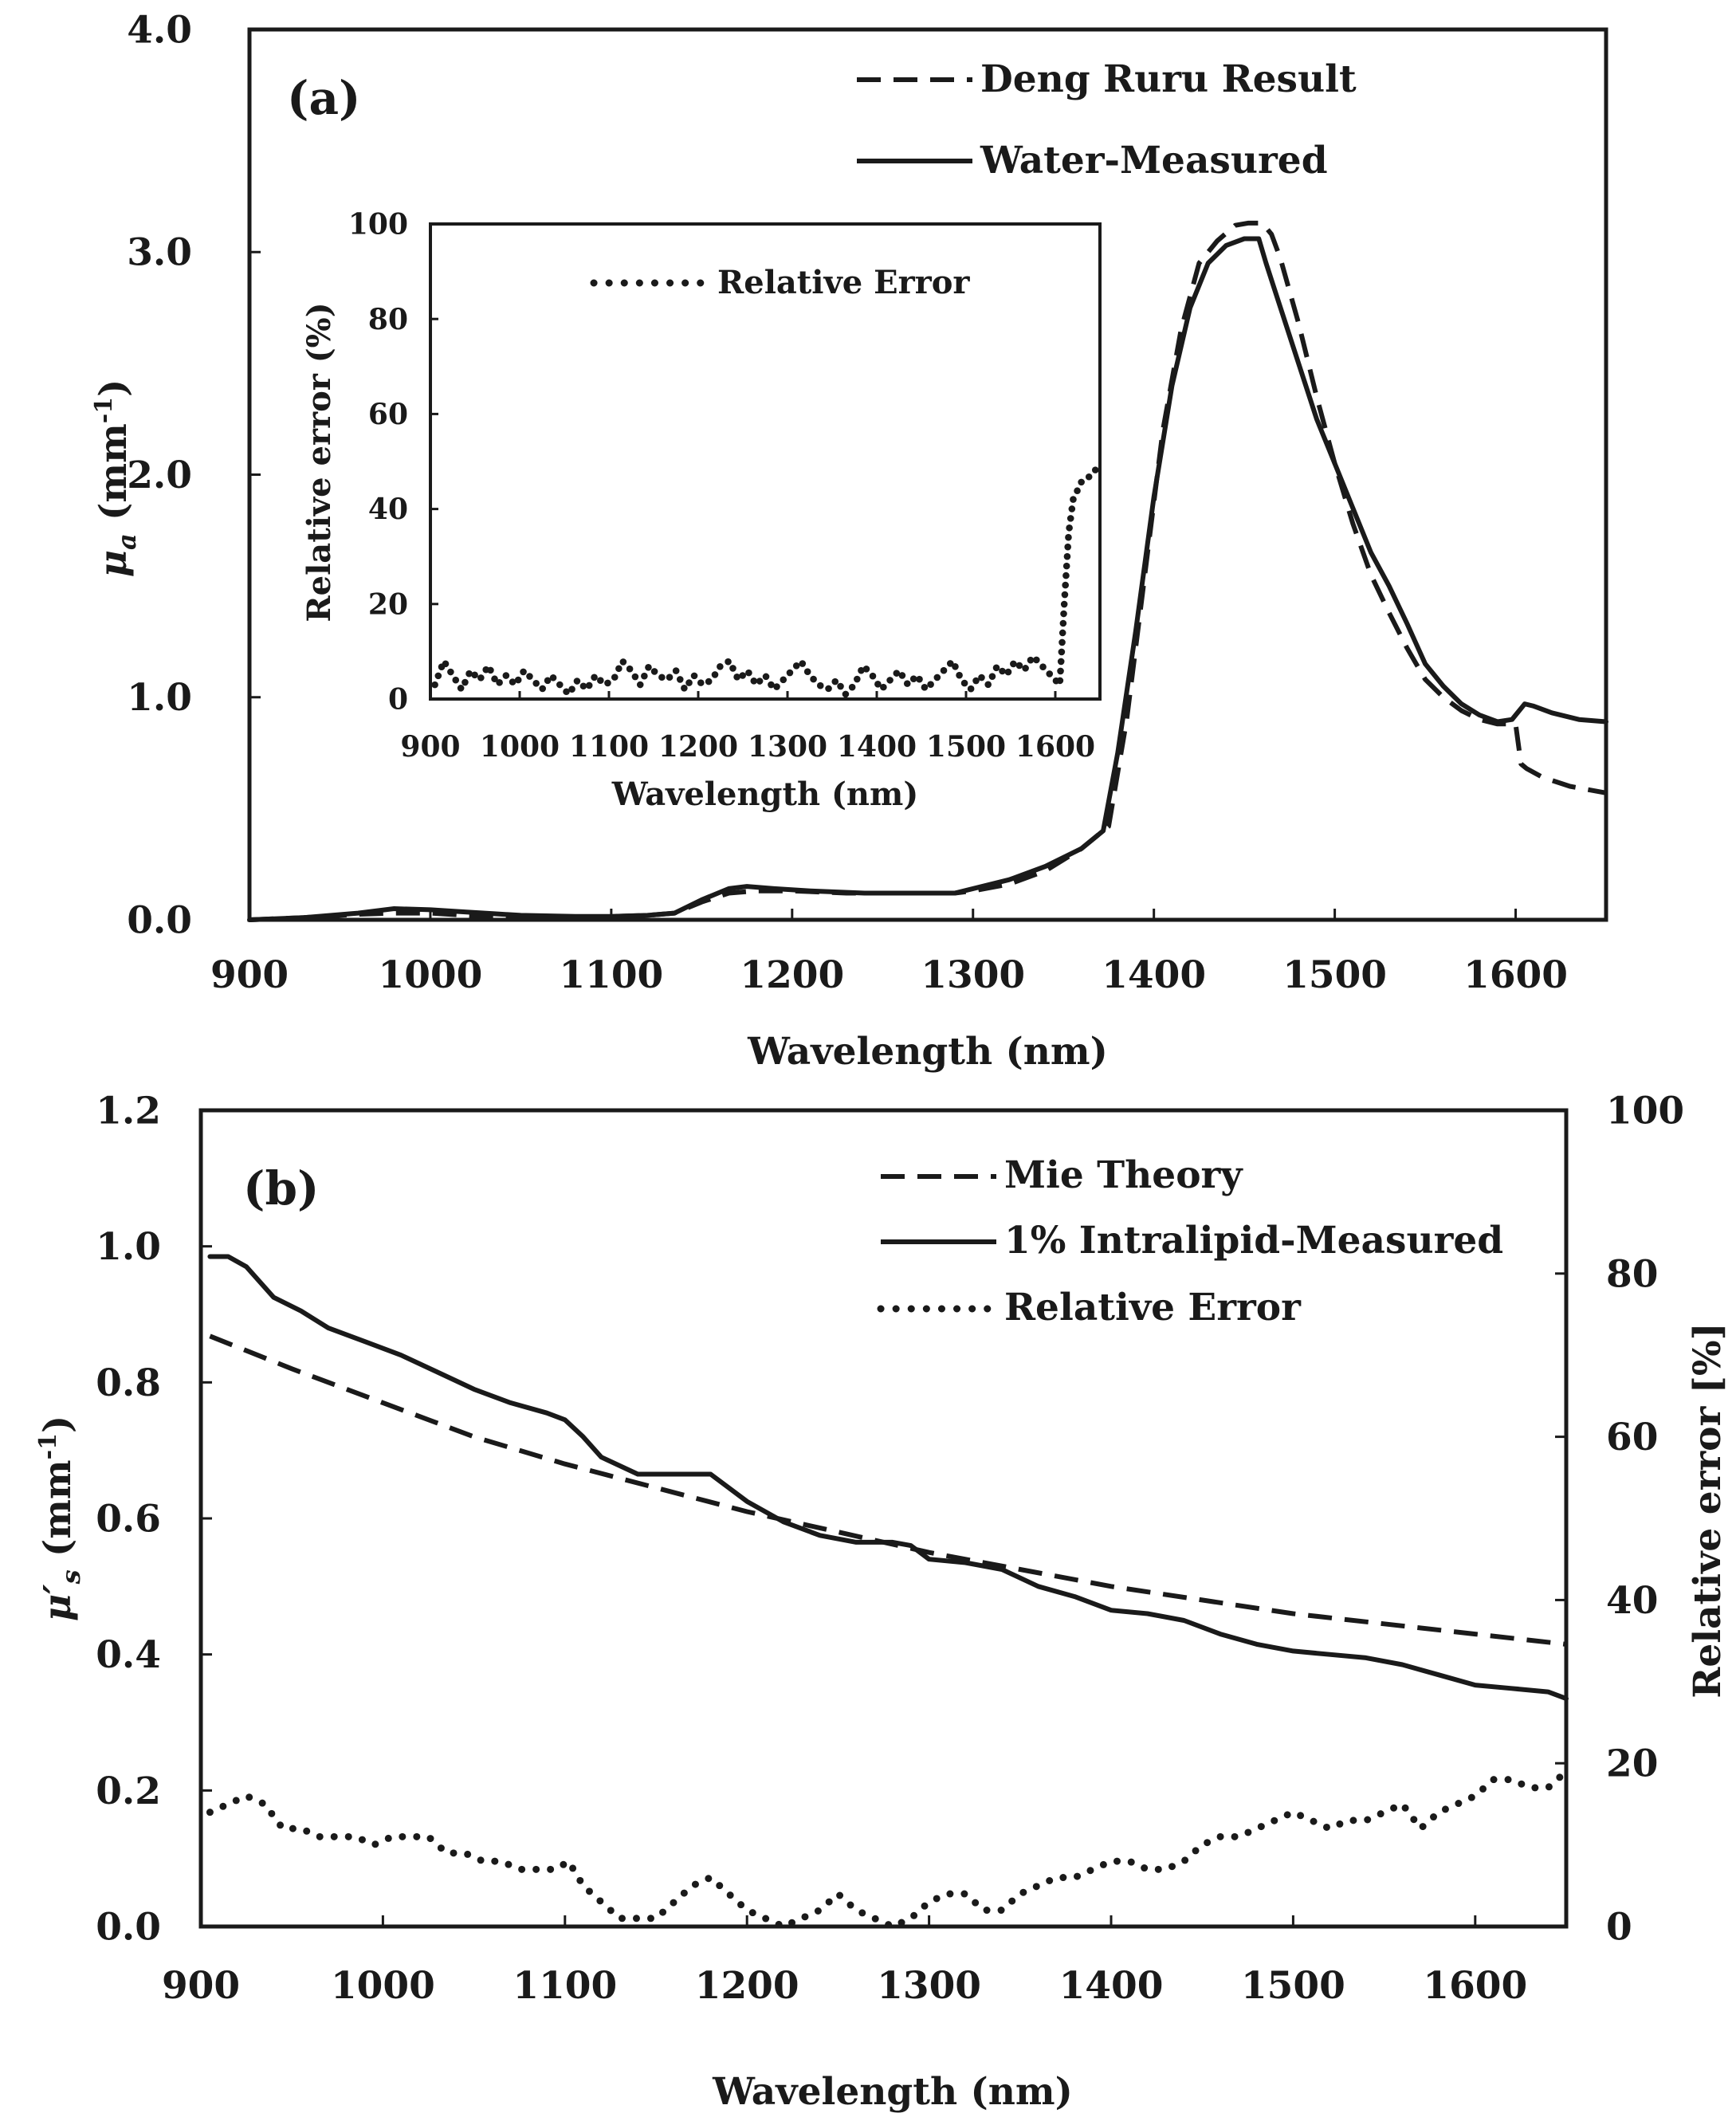  What do you see at coordinates (765, 461) in the screenshot?
I see `inset-plot-frame` at bounding box center [765, 461].